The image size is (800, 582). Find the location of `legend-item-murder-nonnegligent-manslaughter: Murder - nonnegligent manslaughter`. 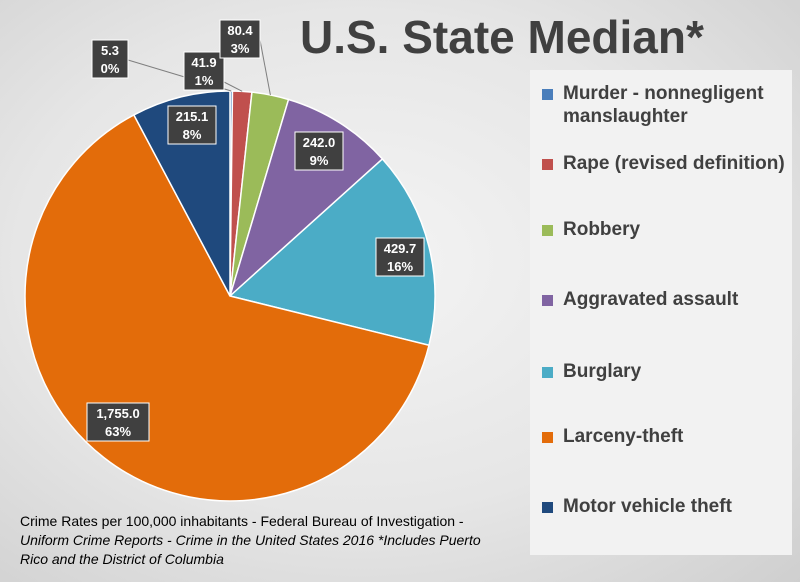

legend-item-murder-nonnegligent-manslaughter: Murder - nonnegligent manslaughter is located at coordinates (667, 105).